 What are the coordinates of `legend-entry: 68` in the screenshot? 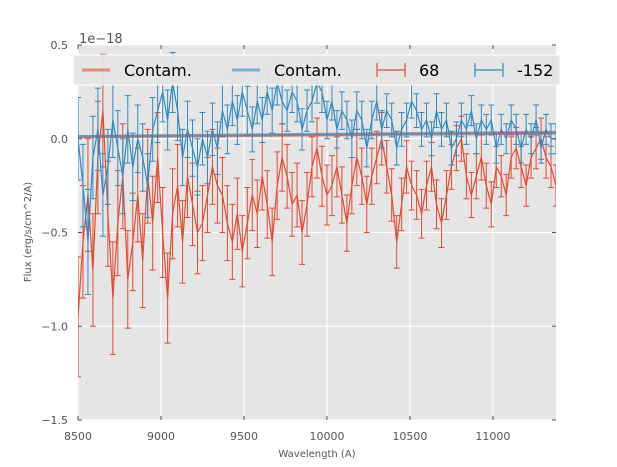 It's located at (407, 70).